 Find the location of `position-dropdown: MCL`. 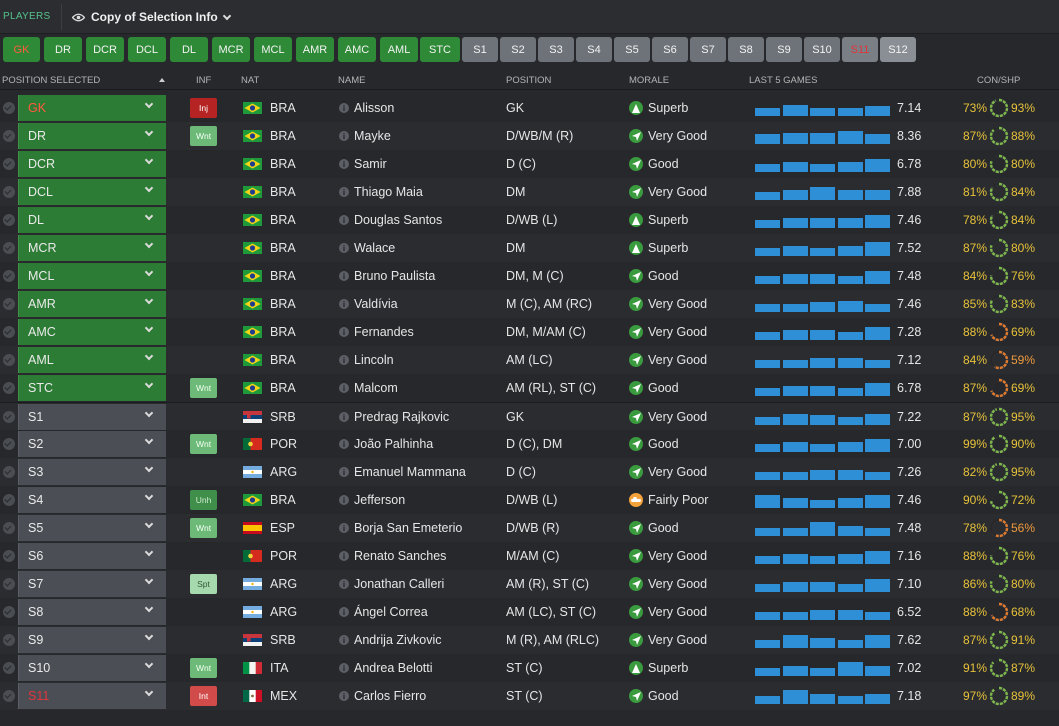

position-dropdown: MCL is located at coordinates (92, 276).